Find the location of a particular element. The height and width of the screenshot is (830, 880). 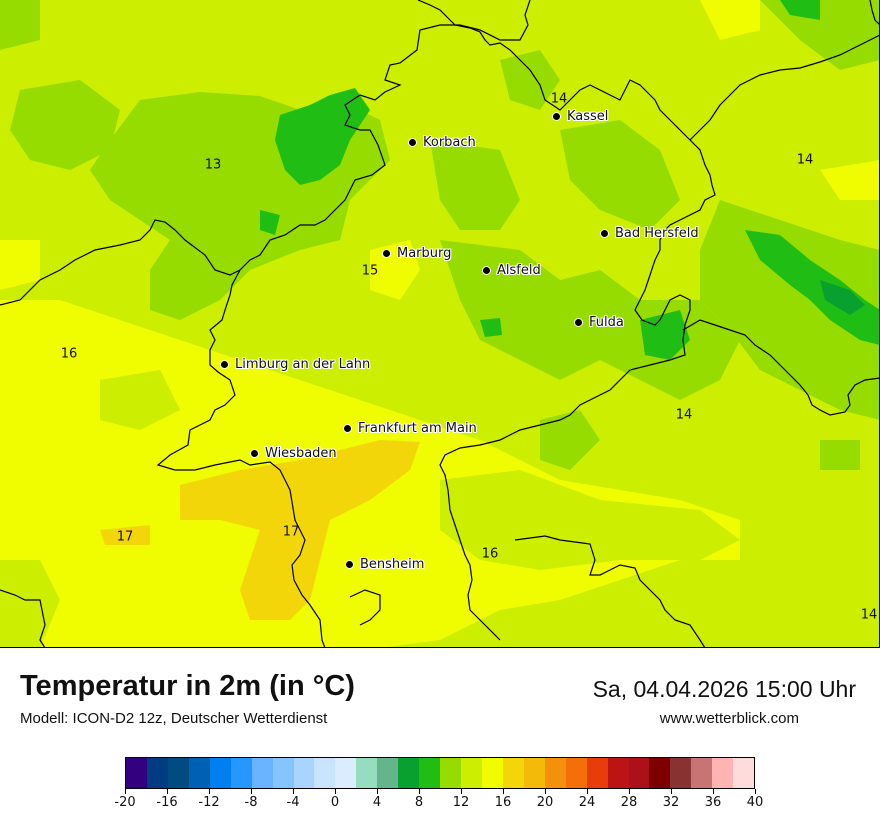

city-bensheim: Bensheim is located at coordinates (384, 564).